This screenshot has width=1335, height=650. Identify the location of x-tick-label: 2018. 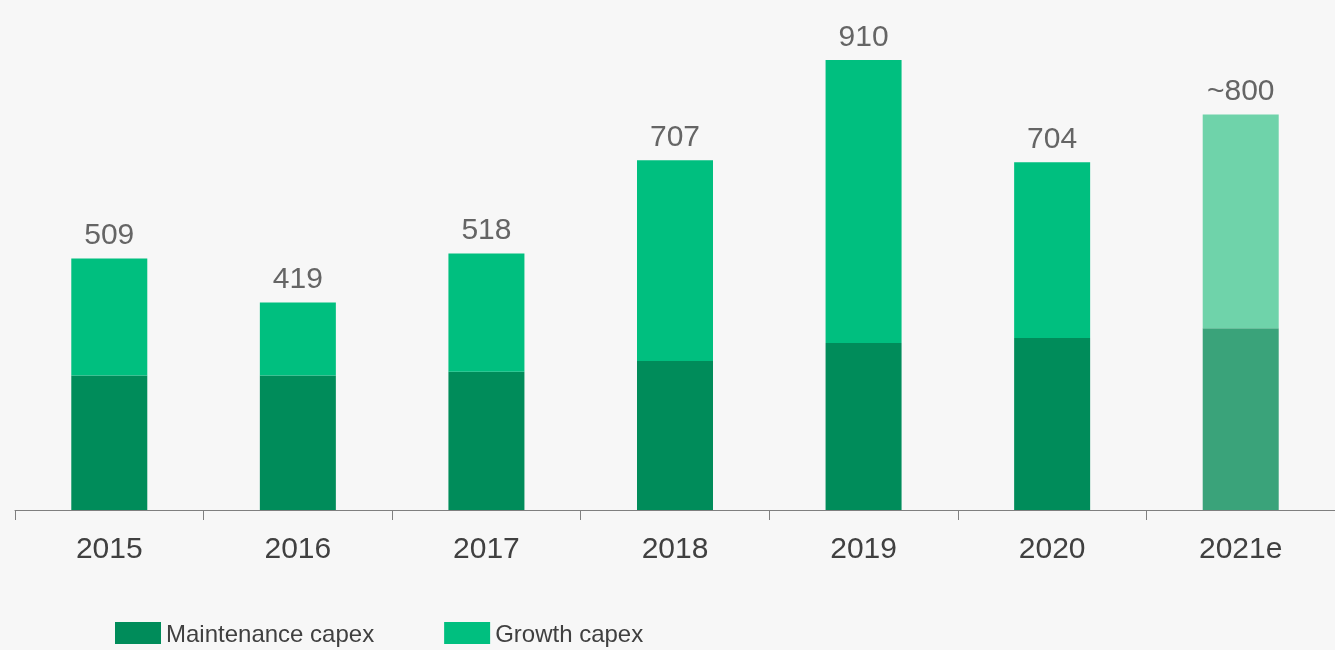
(675, 547).